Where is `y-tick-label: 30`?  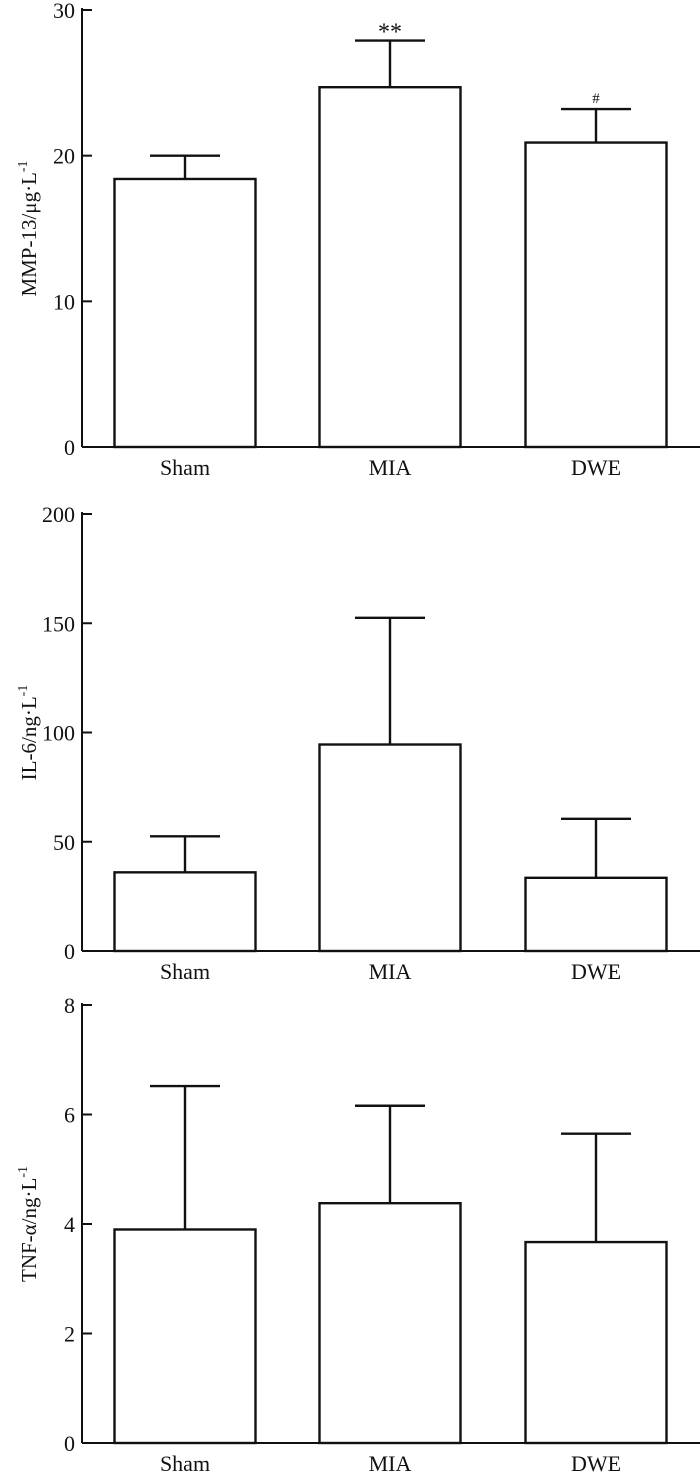 y-tick-label: 30 is located at coordinates (64, 11).